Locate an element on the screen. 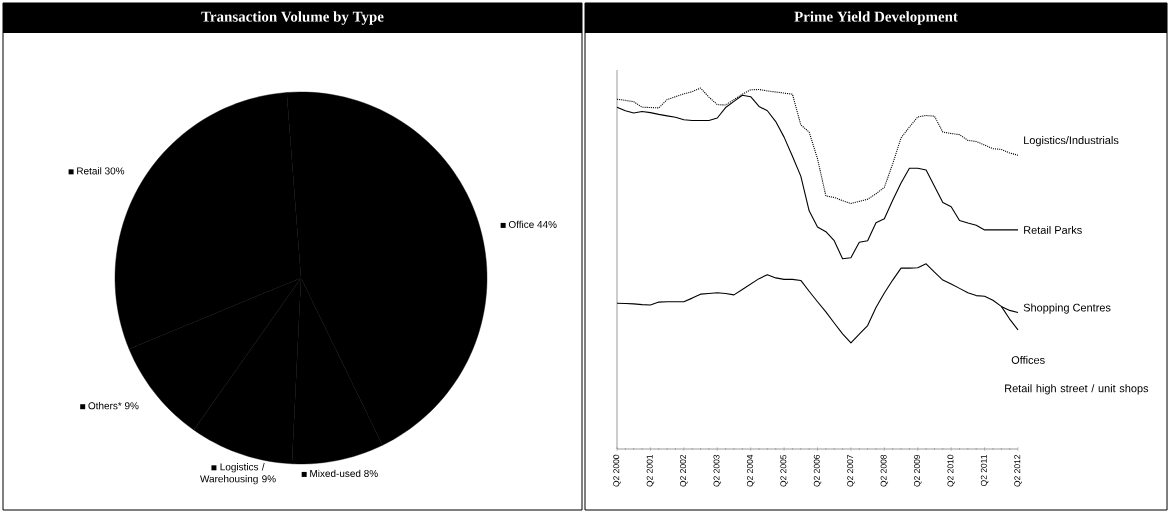 The image size is (1170, 511). series-label: Shopping Centres is located at coordinates (1067, 308).